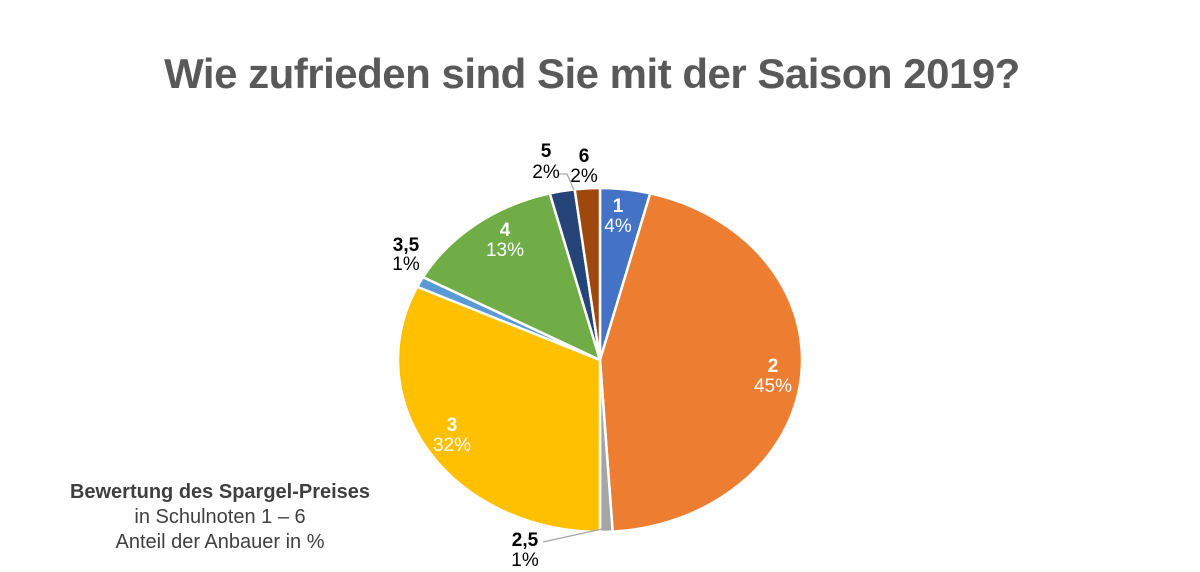 The image size is (1200, 572). I want to click on leader-line-2,5, so click(572, 535).